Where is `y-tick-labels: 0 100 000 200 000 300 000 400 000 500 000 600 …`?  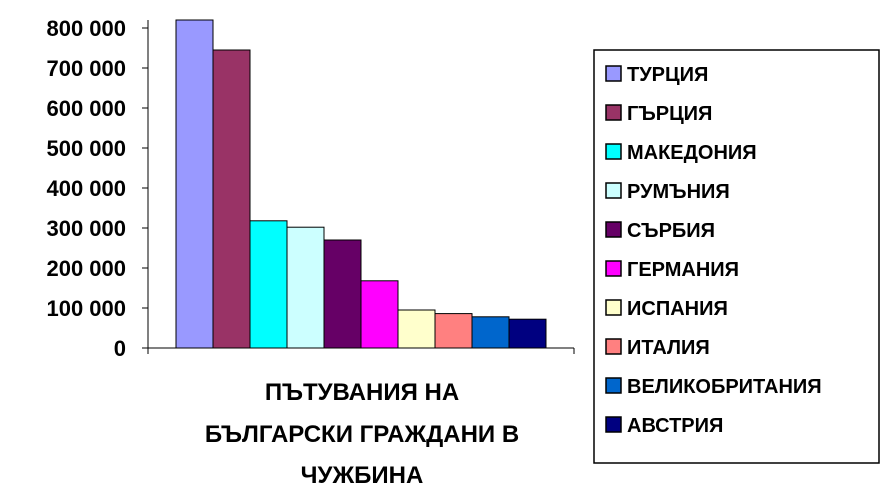
y-tick-labels: 0 100 000 200 000 300 000 400 000 500 000 600 … is located at coordinates (97, 188).